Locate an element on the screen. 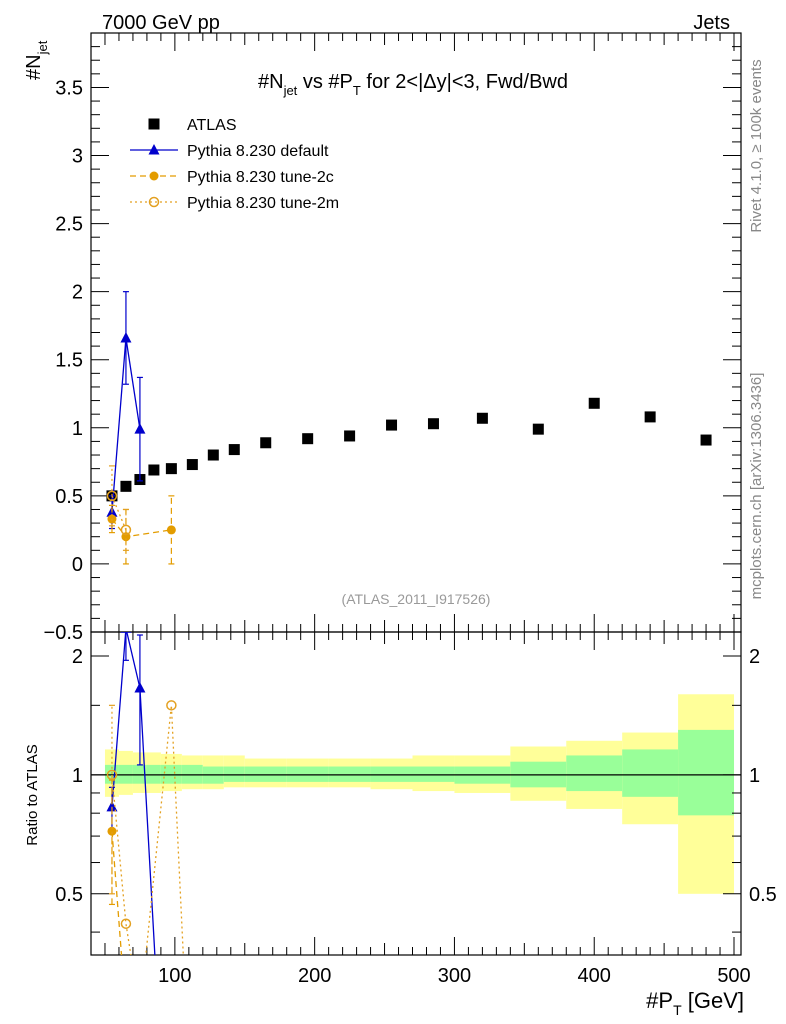 Image resolution: width=786 pixels, height=1024 pixels. xlabel-part-t: T is located at coordinates (677, 1010).